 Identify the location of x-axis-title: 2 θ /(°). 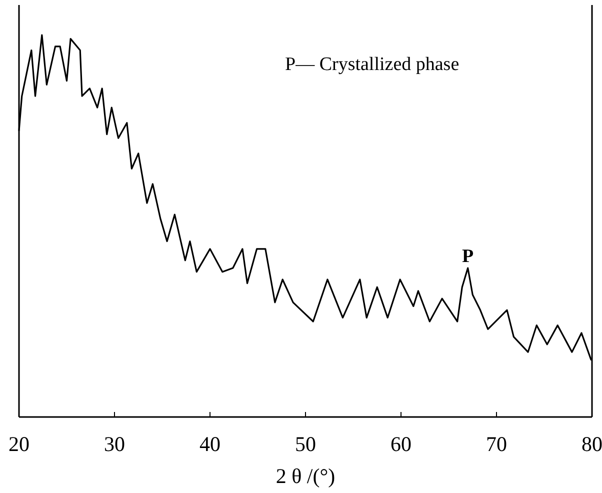
(306, 476).